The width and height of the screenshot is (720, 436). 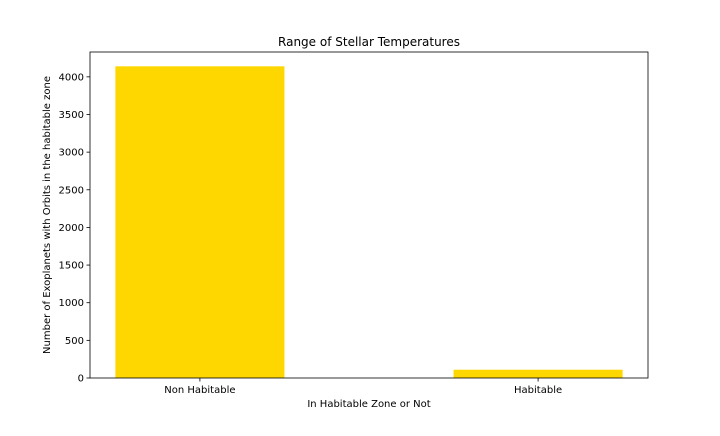 I want to click on bar-habitable, so click(x=538, y=373).